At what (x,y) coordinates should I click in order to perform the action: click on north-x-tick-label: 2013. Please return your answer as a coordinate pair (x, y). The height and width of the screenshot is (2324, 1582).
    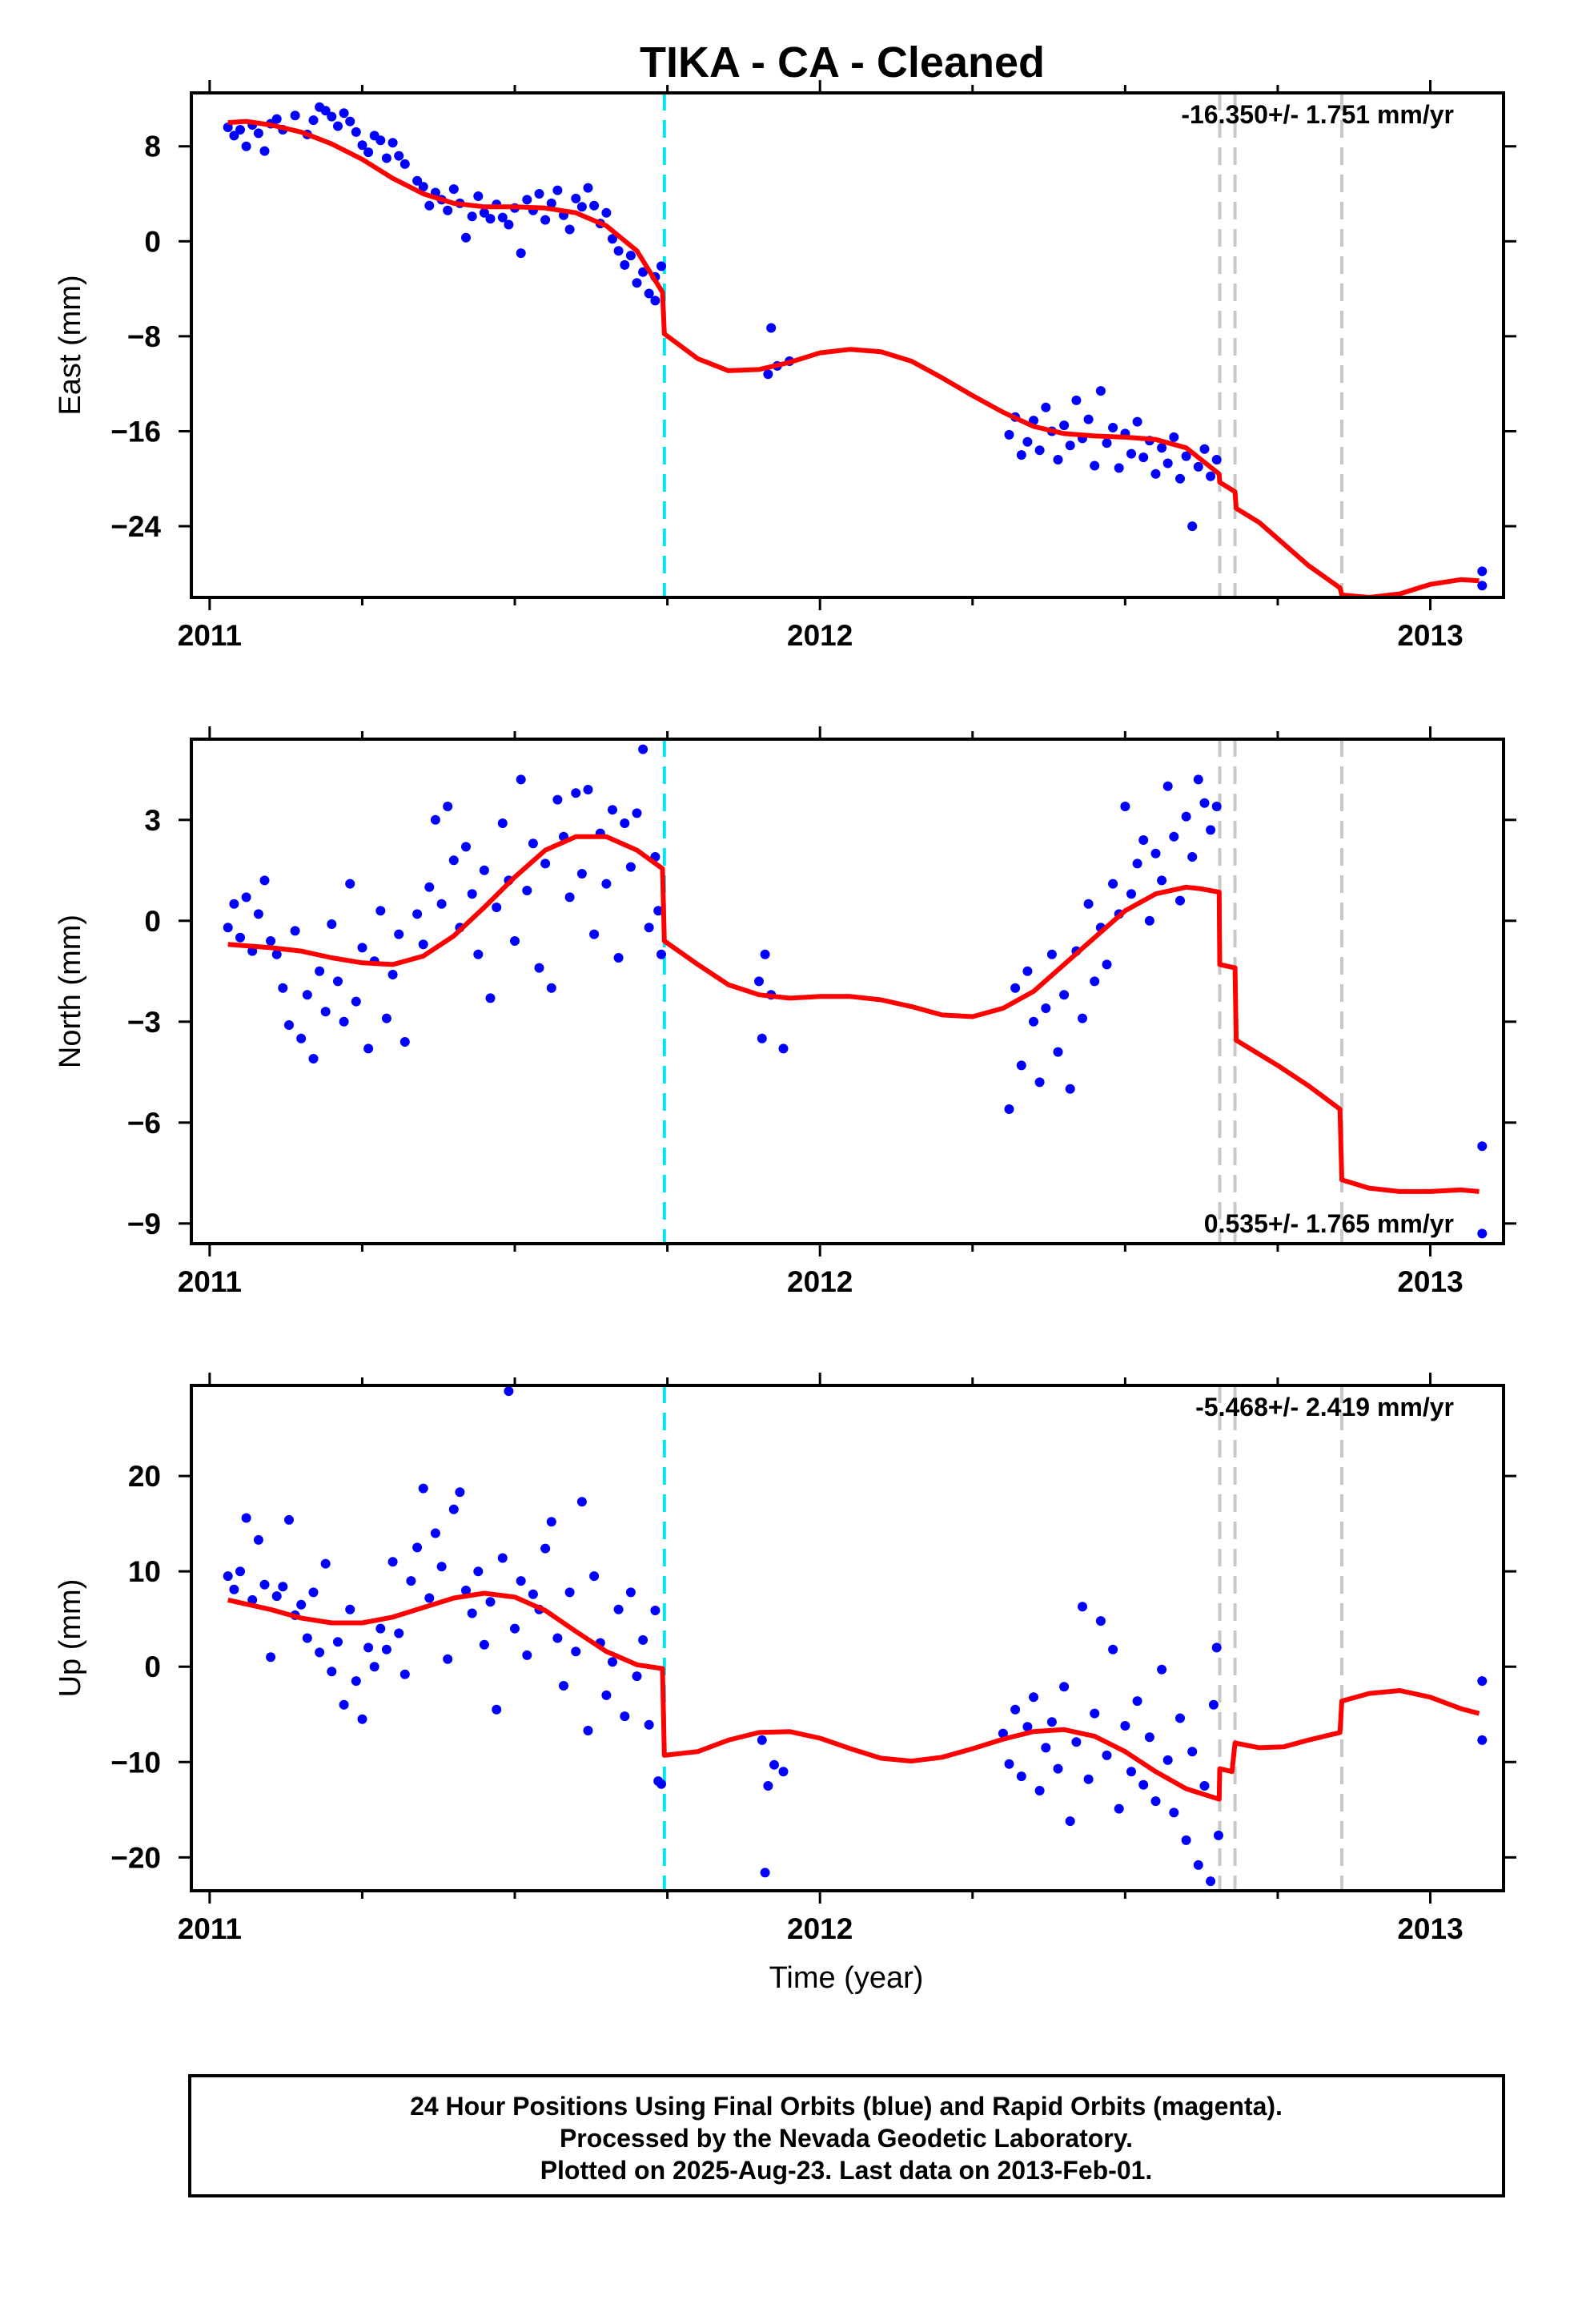
    Looking at the image, I should click on (1430, 1281).